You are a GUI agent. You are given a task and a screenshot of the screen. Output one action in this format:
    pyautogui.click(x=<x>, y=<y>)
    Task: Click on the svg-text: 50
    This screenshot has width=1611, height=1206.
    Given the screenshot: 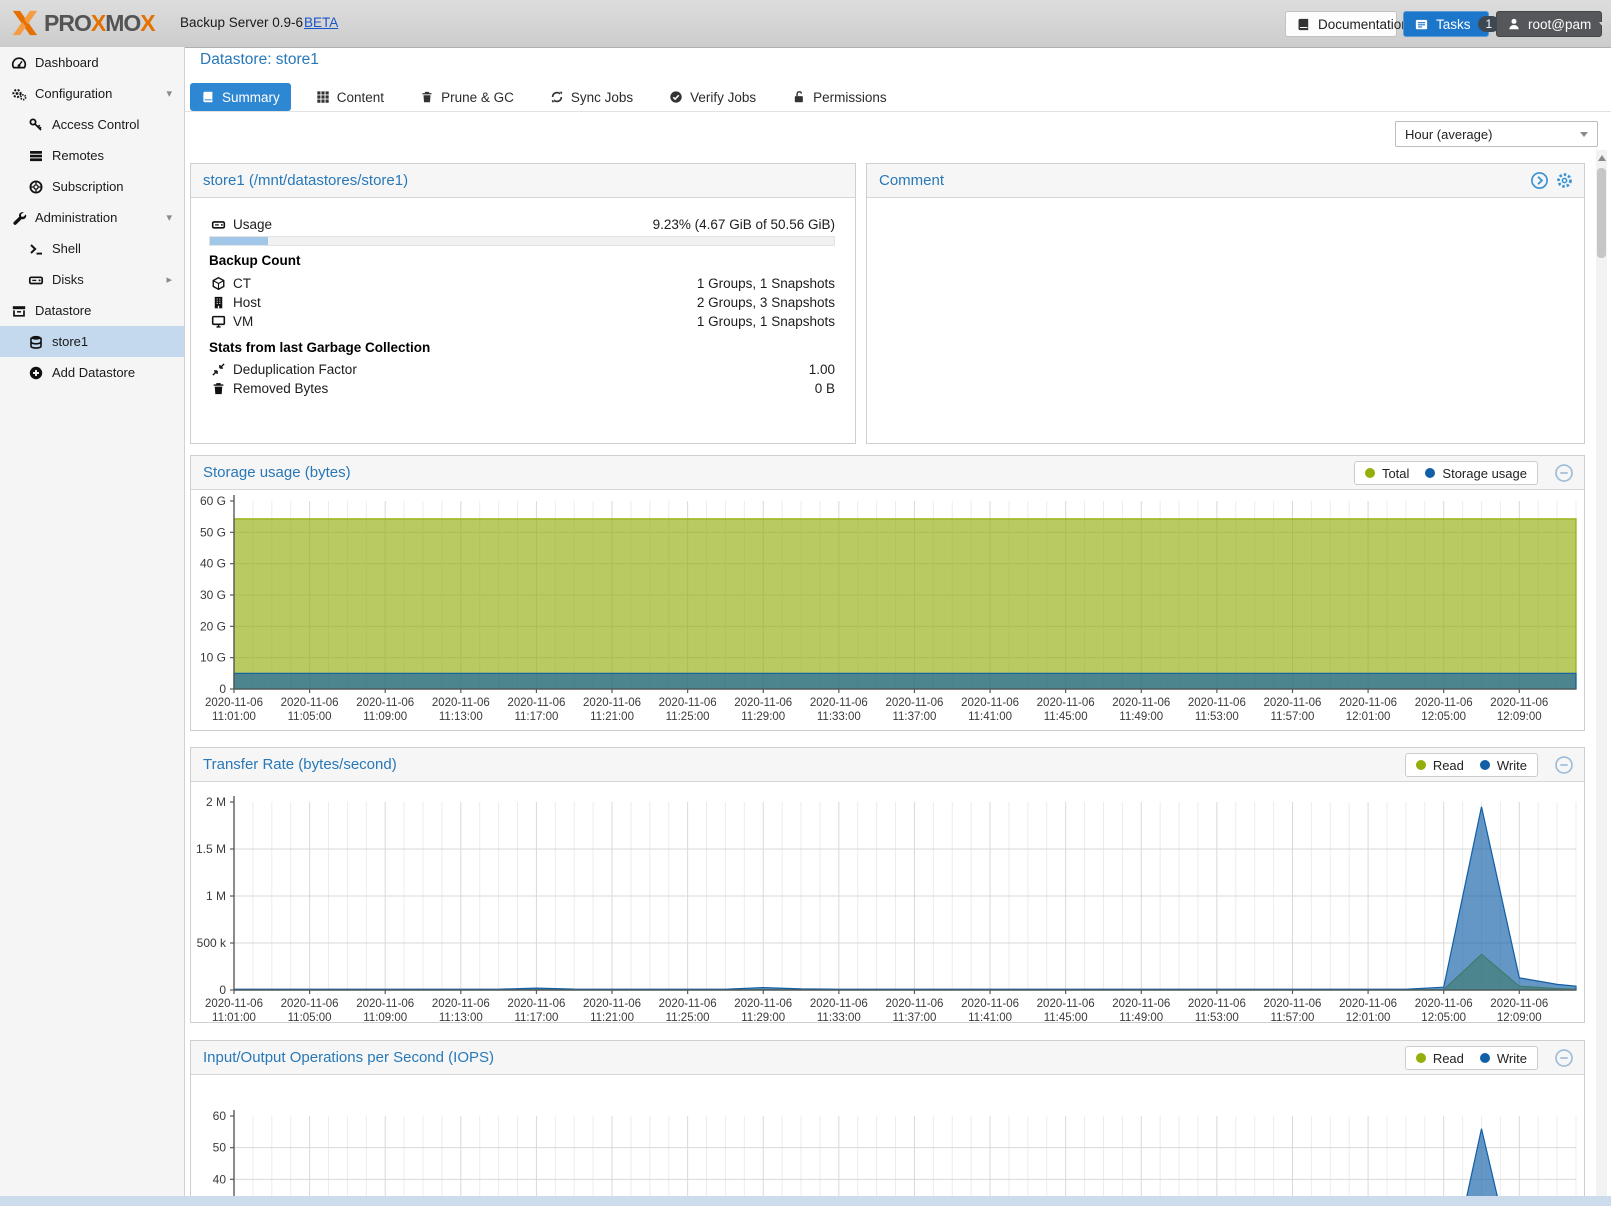 What is the action you would take?
    pyautogui.click(x=220, y=1148)
    